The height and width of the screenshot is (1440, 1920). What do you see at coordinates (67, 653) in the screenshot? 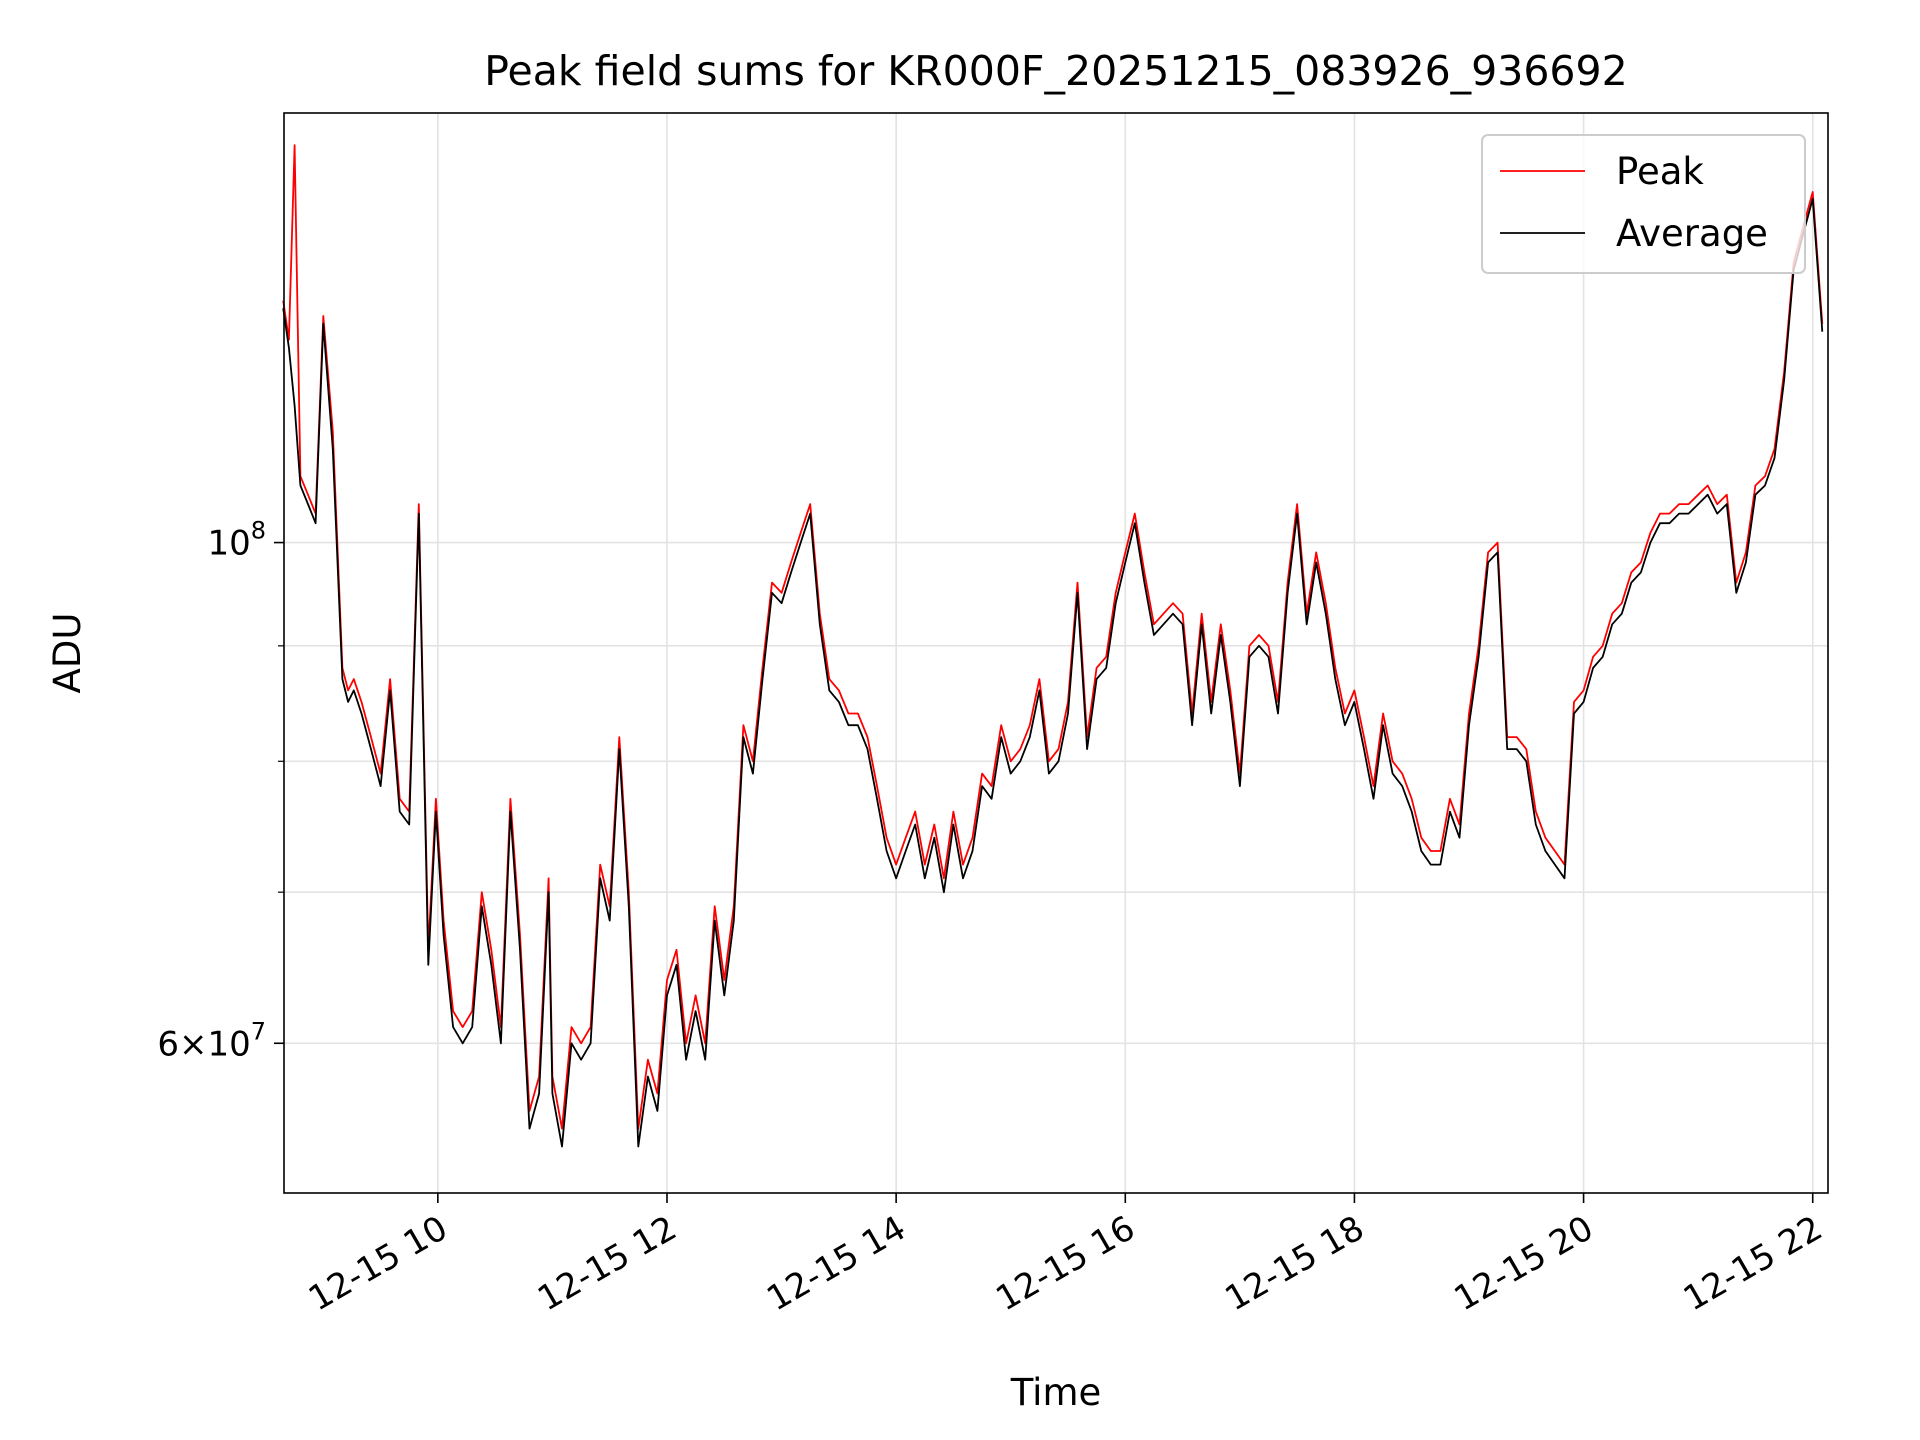
I see `y-axis-label: ADU` at bounding box center [67, 653].